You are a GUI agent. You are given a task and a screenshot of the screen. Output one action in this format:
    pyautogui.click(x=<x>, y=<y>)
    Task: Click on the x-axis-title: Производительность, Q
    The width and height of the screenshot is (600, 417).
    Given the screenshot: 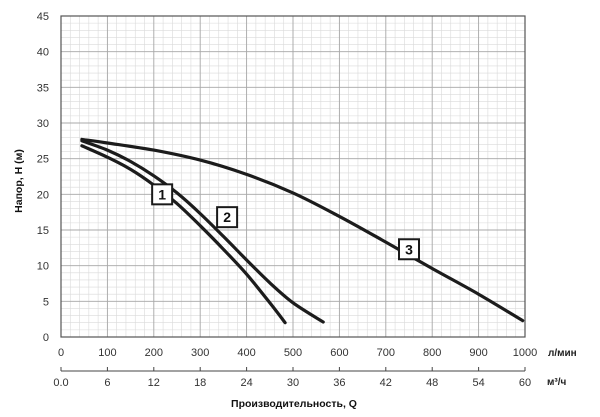 What is the action you would take?
    pyautogui.click(x=294, y=404)
    